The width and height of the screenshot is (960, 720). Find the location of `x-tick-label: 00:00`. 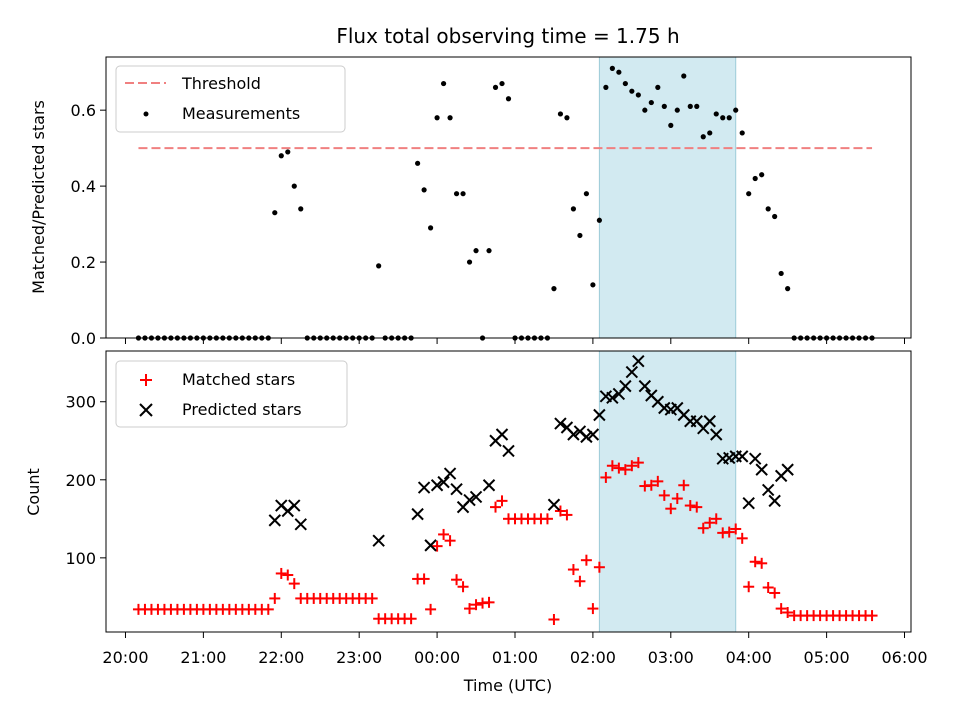

x-tick-label: 00:00 is located at coordinates (437, 657).